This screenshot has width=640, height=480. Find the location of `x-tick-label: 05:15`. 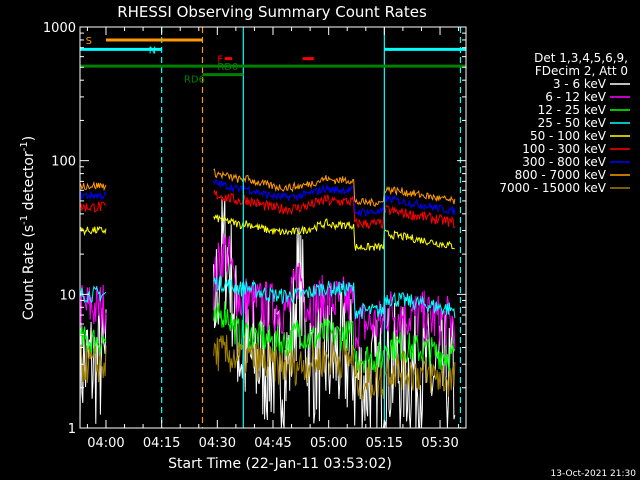

x-tick-label: 05:15 is located at coordinates (384, 443).